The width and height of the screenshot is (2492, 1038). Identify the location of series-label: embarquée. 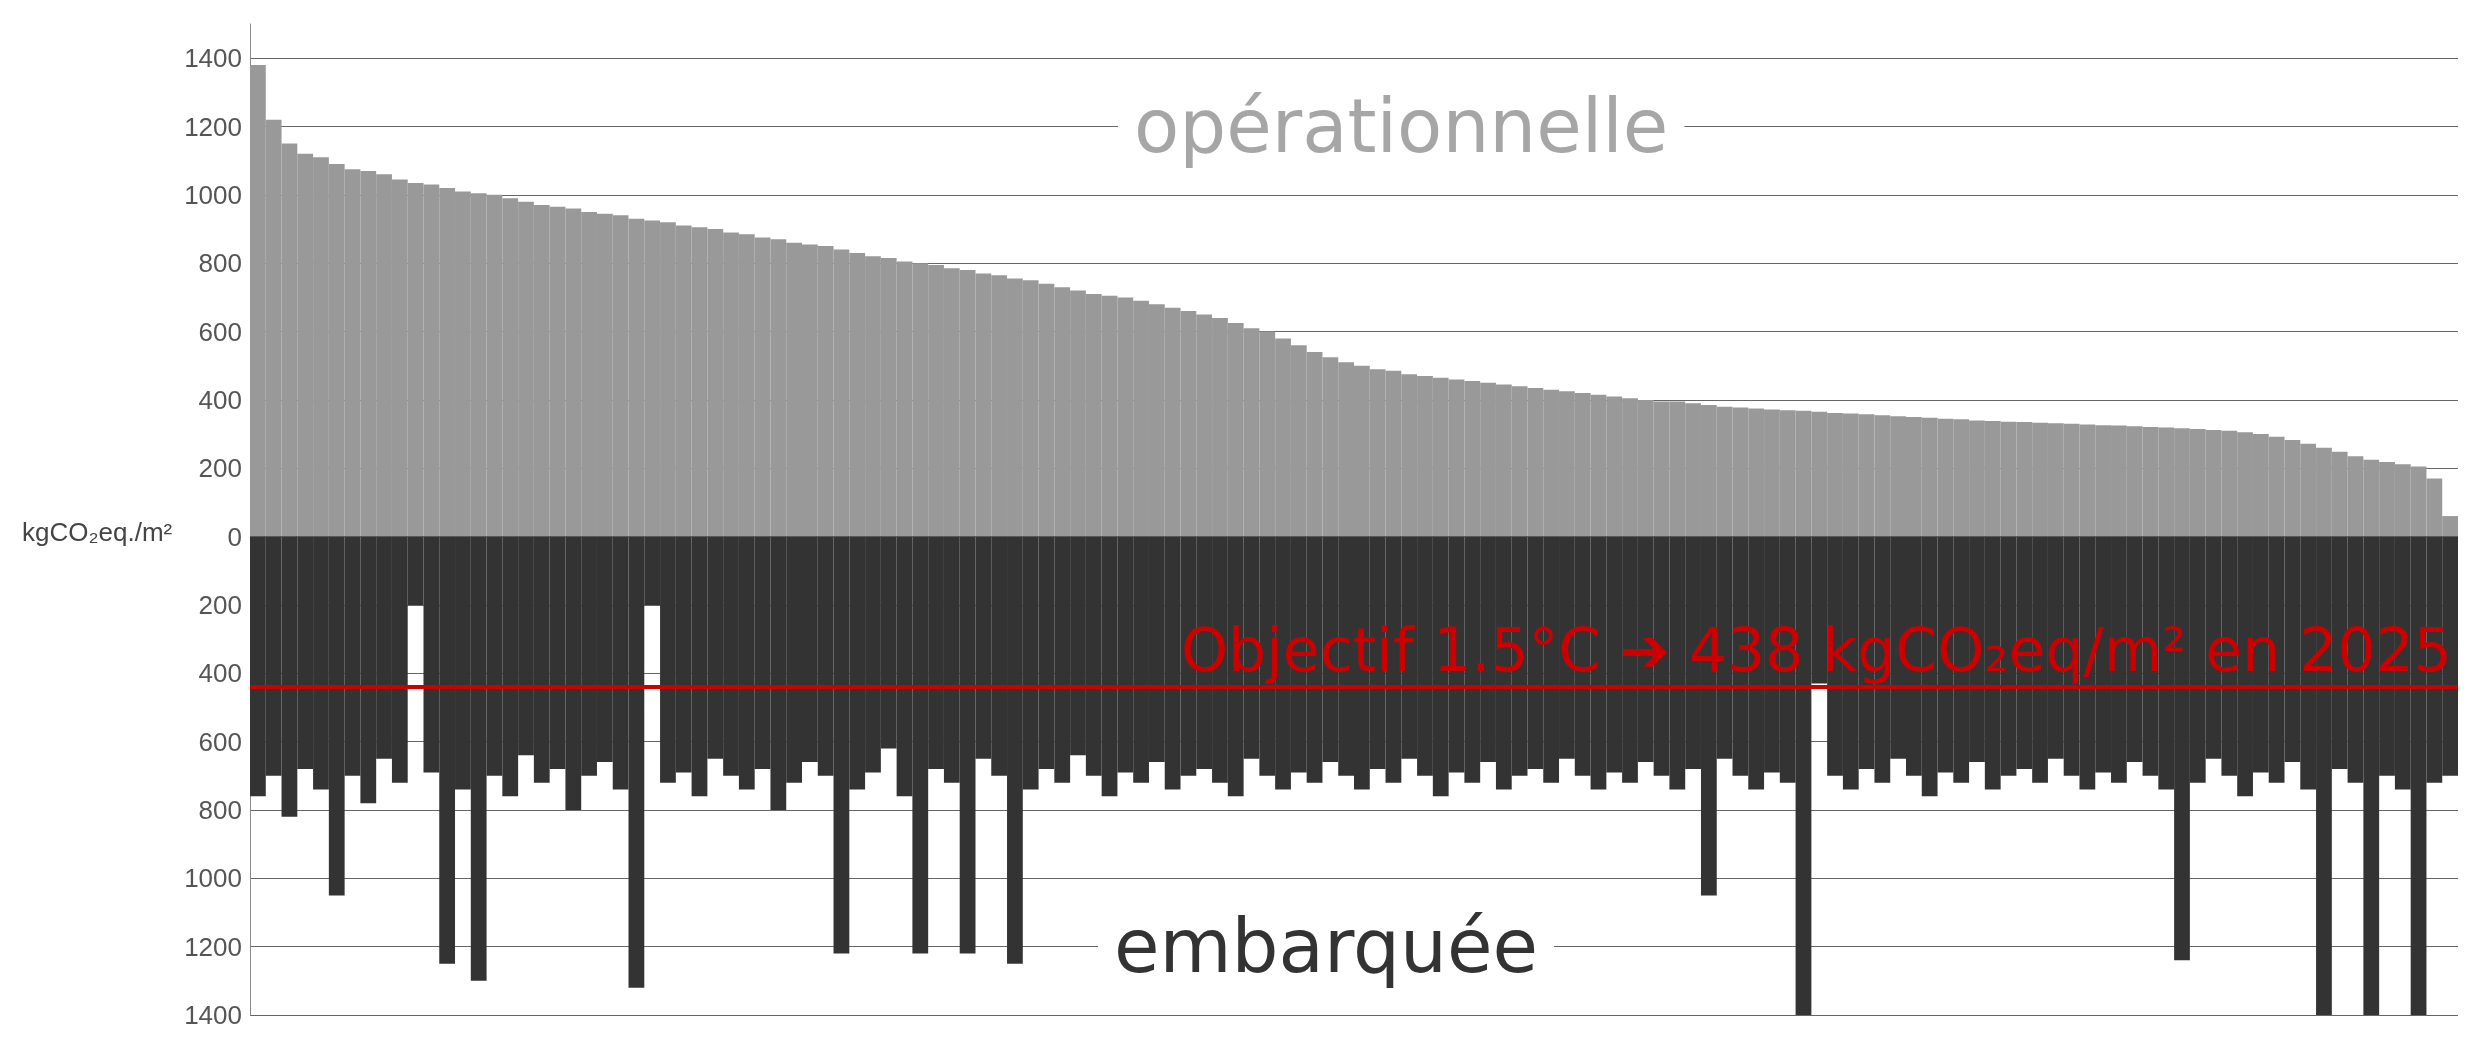
(1326, 945).